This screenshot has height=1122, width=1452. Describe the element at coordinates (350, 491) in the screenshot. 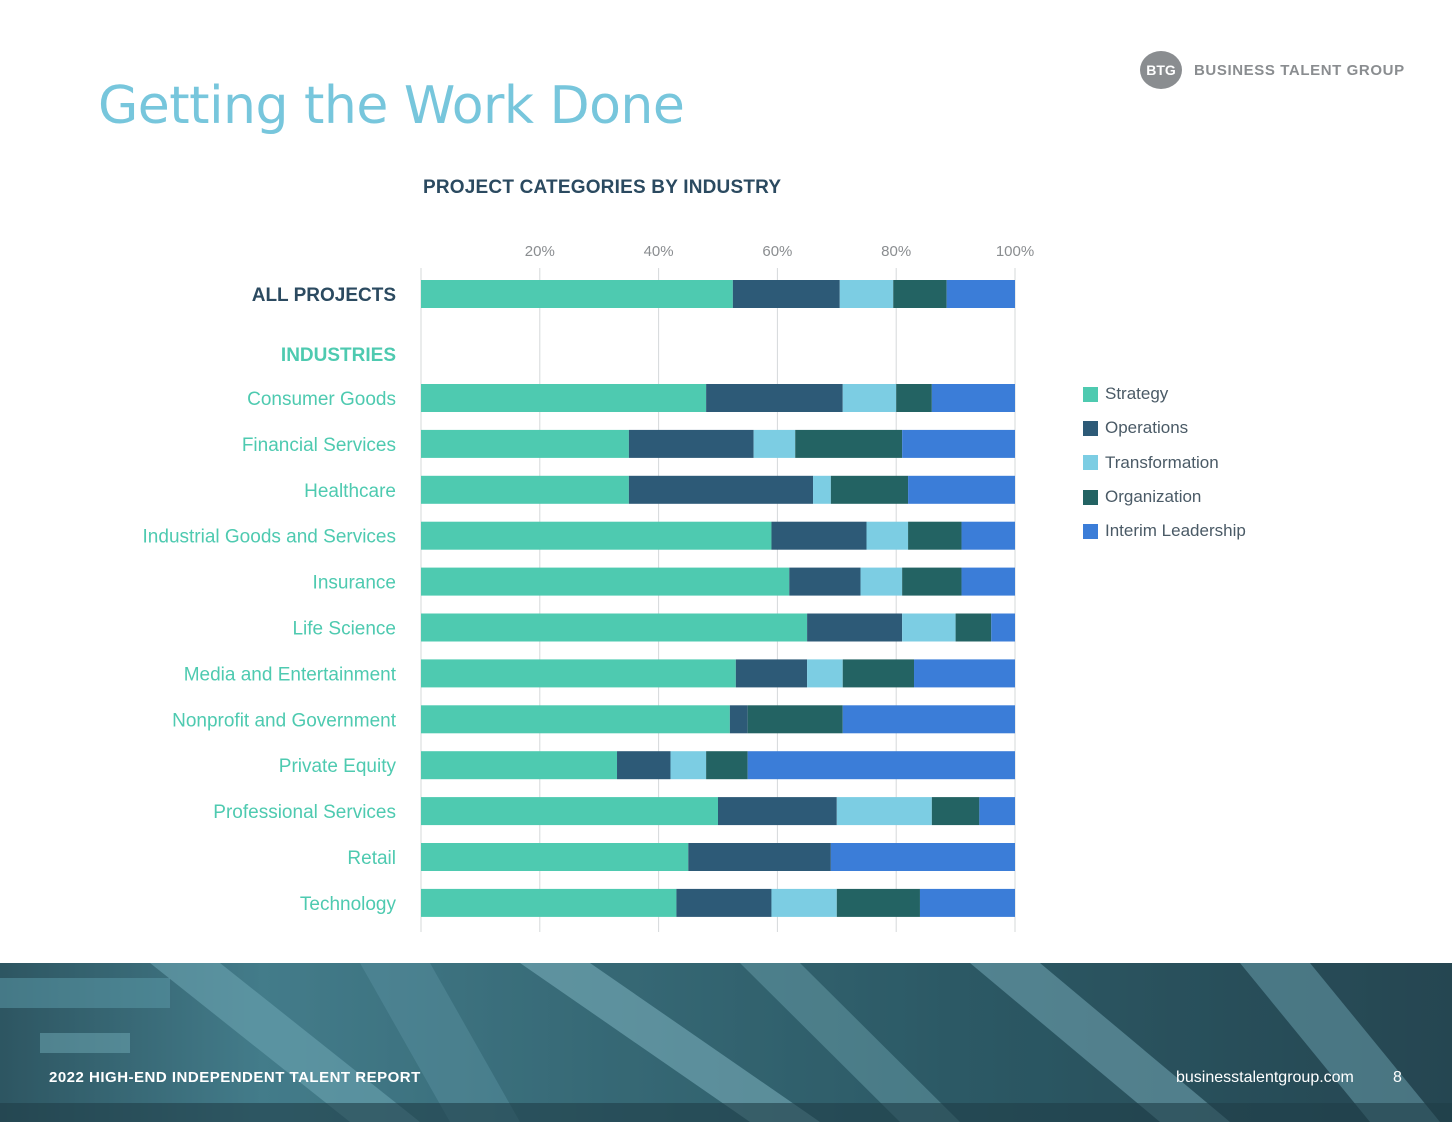

I see `category-label: Healthcare` at that location.